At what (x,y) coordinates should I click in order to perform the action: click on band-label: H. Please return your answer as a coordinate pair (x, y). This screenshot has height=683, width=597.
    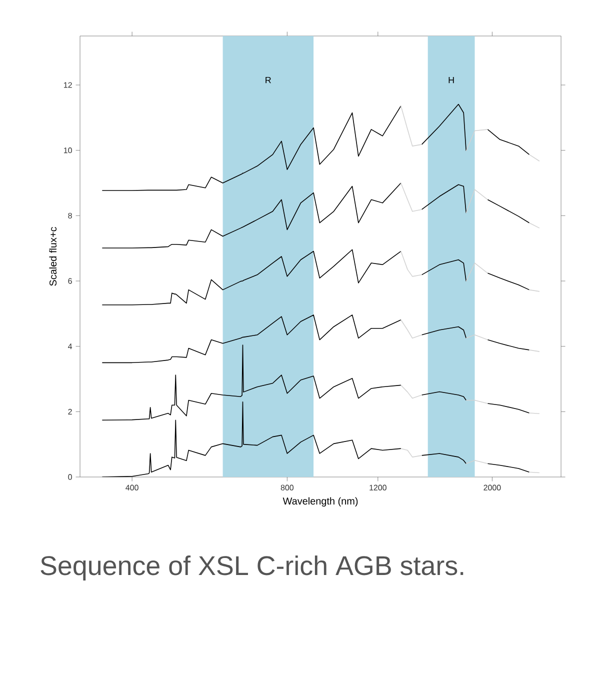
    Looking at the image, I should click on (451, 80).